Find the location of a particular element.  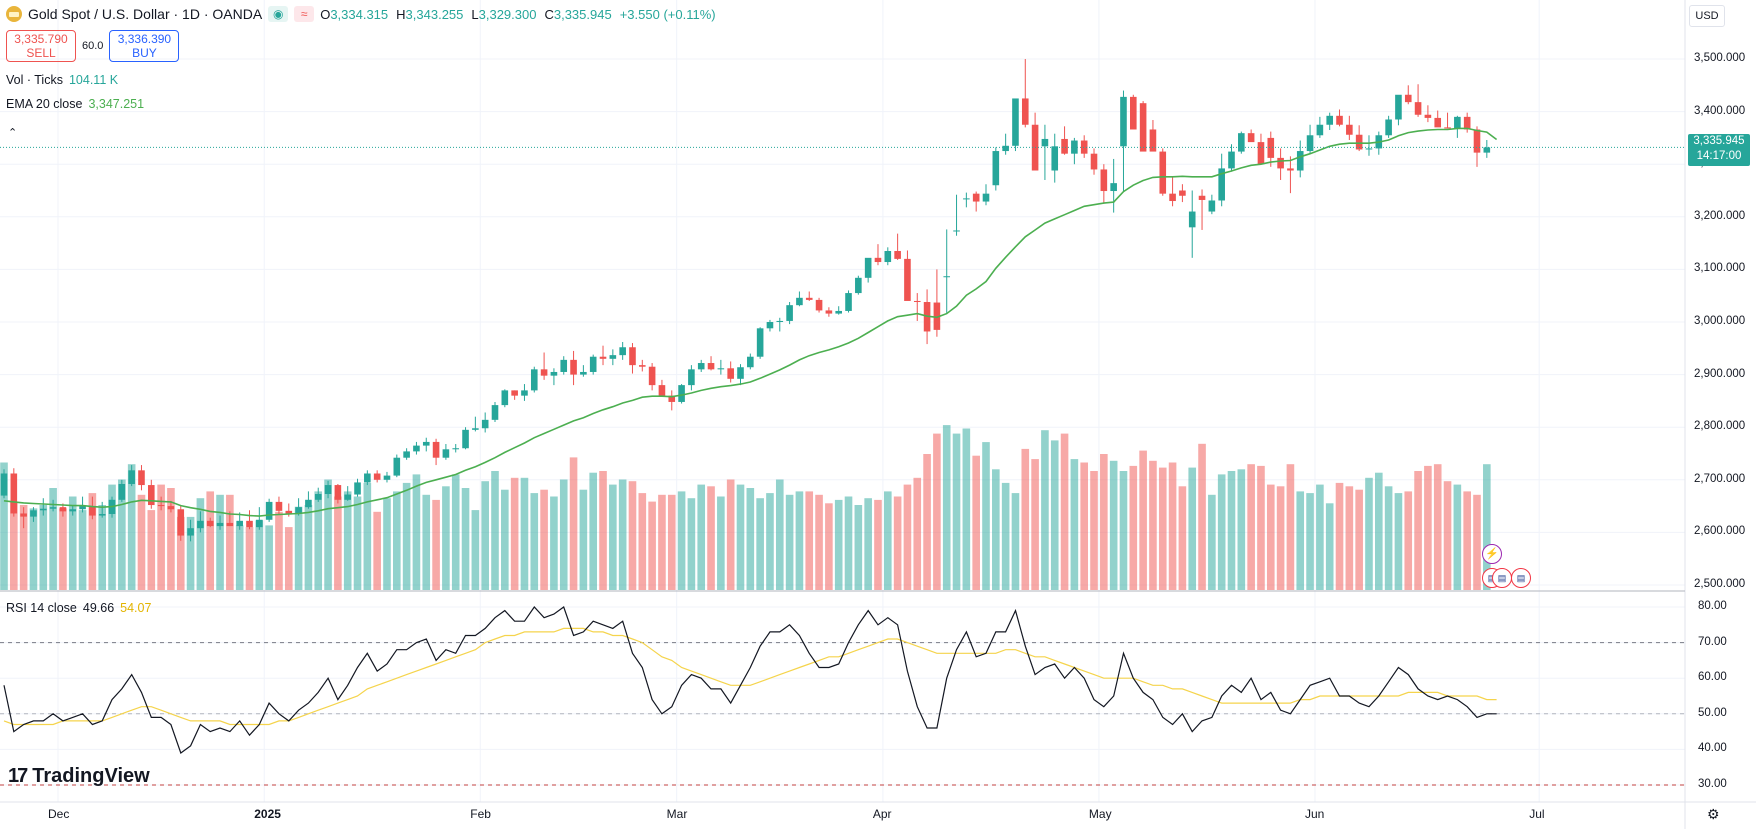

volume-legend: Vol · Ticks 104.11 K is located at coordinates (62, 80).